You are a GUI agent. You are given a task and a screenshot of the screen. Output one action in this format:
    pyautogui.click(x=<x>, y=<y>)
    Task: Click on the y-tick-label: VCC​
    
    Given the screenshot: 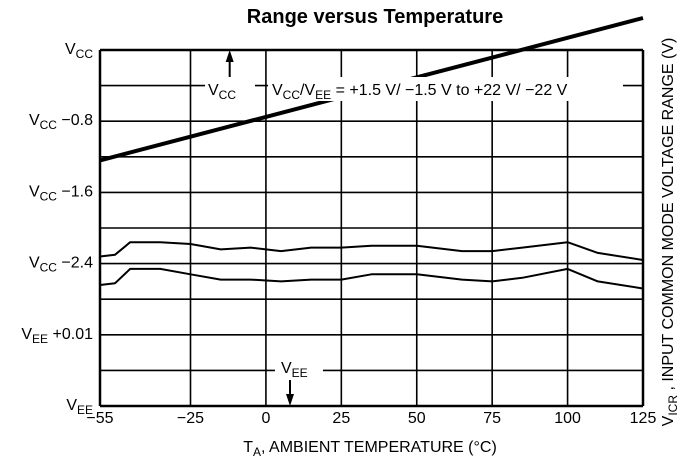 What is the action you would take?
    pyautogui.click(x=79, y=51)
    